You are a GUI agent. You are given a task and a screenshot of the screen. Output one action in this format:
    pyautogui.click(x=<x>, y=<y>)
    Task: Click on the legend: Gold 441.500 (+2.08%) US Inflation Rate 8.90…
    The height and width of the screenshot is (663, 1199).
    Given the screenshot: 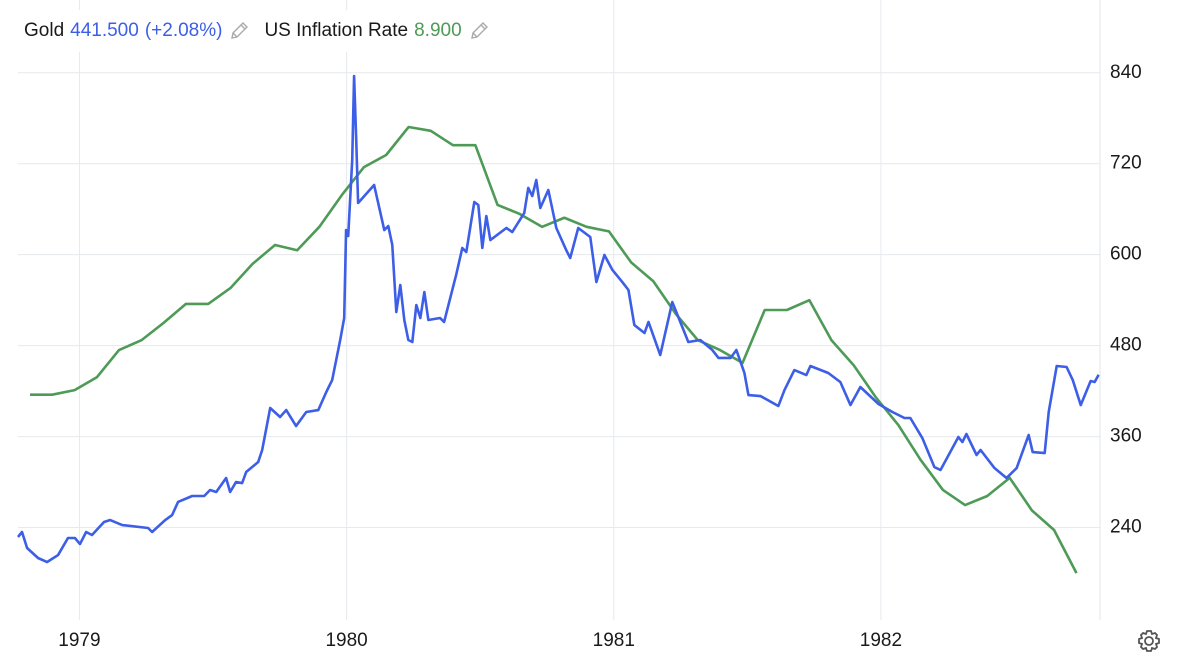 What is the action you would take?
    pyautogui.click(x=264, y=31)
    